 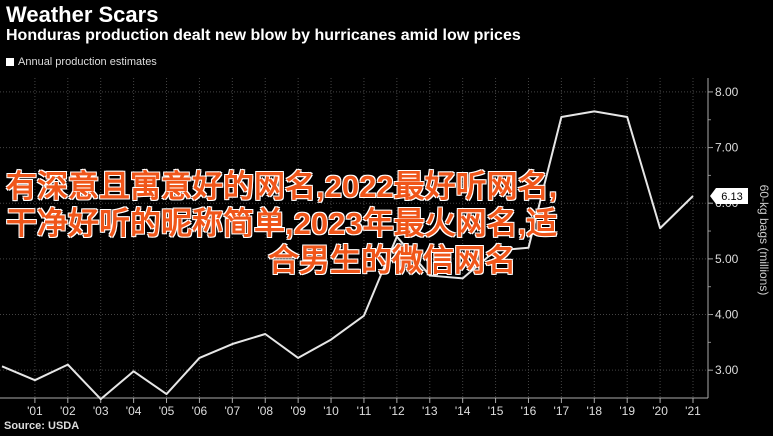 What do you see at coordinates (200, 411) in the screenshot?
I see `x-tick-label: '06` at bounding box center [200, 411].